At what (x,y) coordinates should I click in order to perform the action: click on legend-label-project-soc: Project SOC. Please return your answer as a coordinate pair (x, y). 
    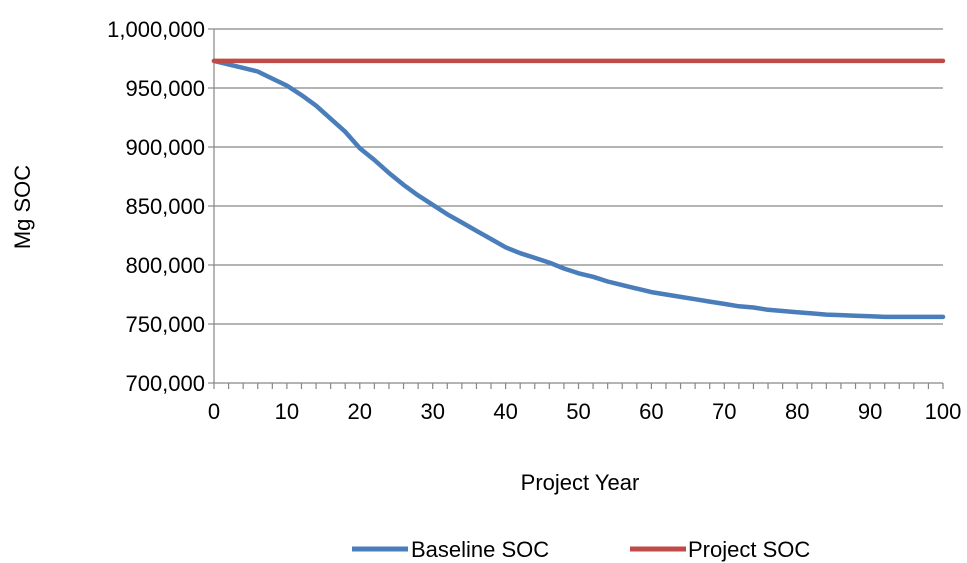
    Looking at the image, I should click on (749, 549).